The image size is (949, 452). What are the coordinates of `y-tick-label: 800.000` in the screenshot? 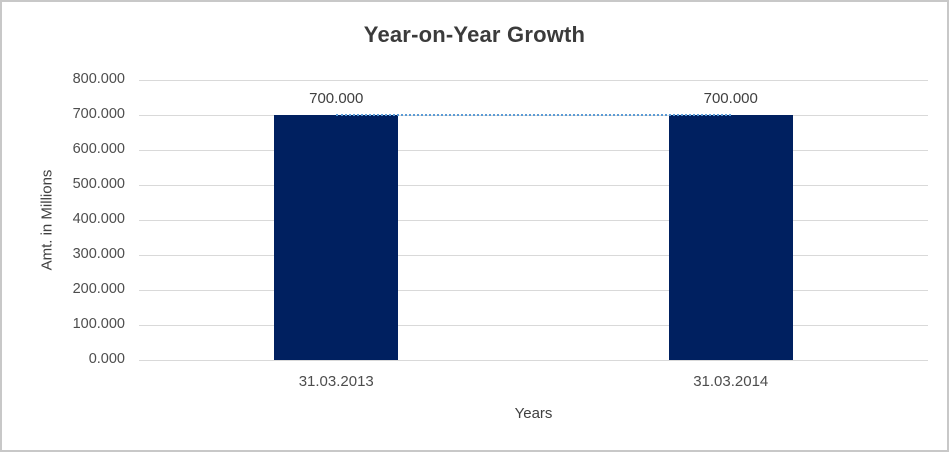 It's located at (98, 79).